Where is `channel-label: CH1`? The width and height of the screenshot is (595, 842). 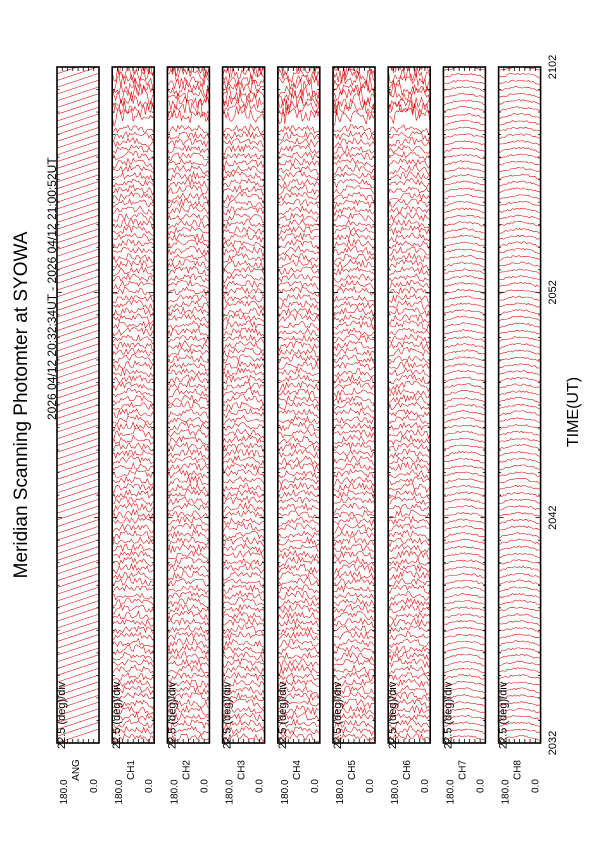 channel-label: CH1 is located at coordinates (131, 770).